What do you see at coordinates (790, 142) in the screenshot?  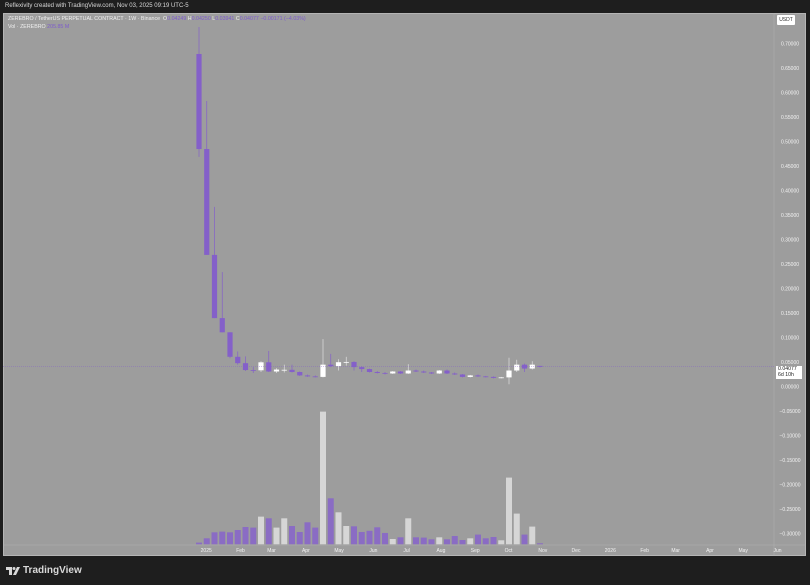 I see `price-tick-label: 0.50000` at bounding box center [790, 142].